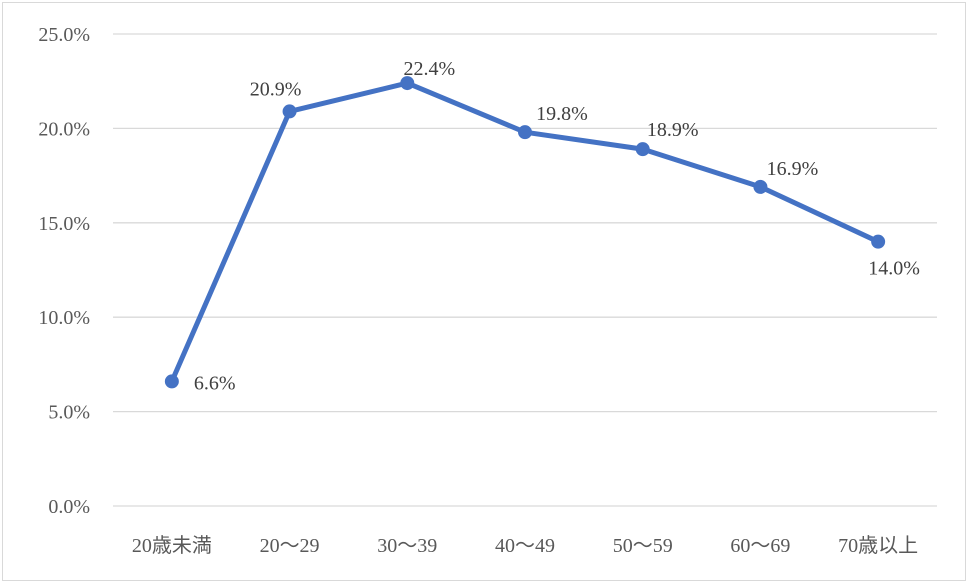 The width and height of the screenshot is (970, 585). Describe the element at coordinates (215, 383) in the screenshot. I see `data-label: 6.6%` at that location.